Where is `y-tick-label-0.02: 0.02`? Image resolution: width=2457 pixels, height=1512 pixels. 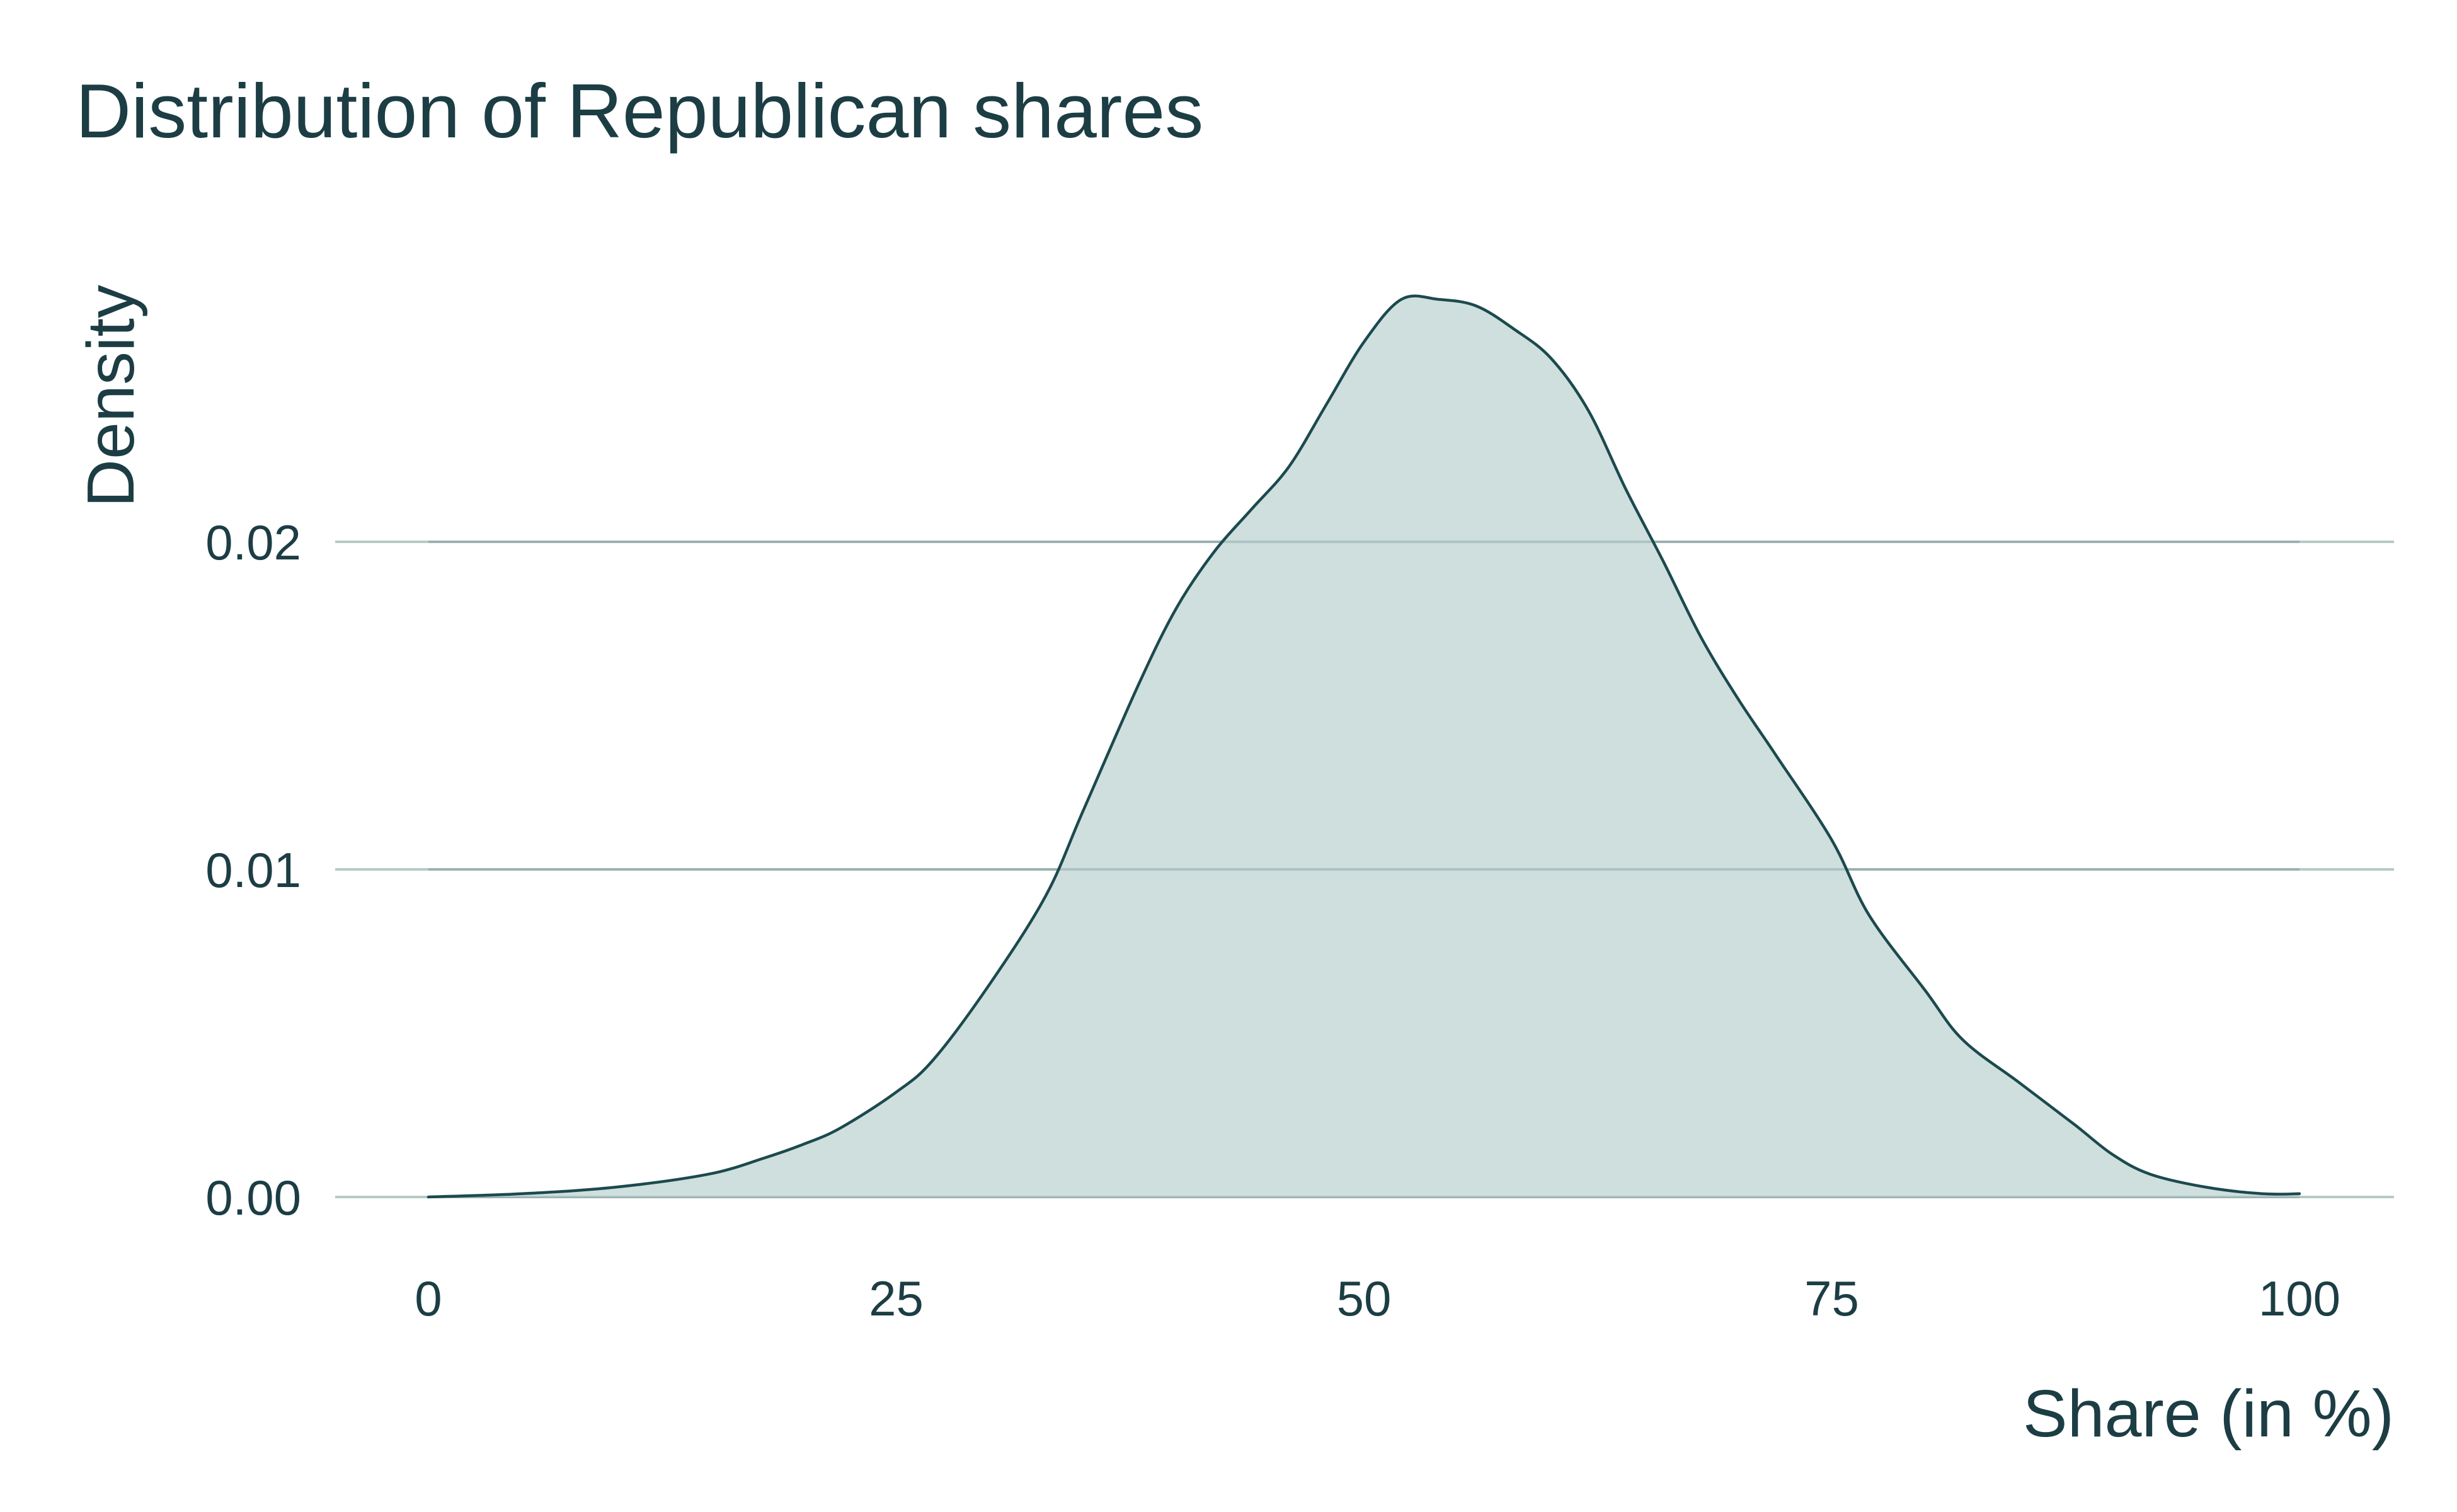
y-tick-label-0.02: 0.02 is located at coordinates (253, 542).